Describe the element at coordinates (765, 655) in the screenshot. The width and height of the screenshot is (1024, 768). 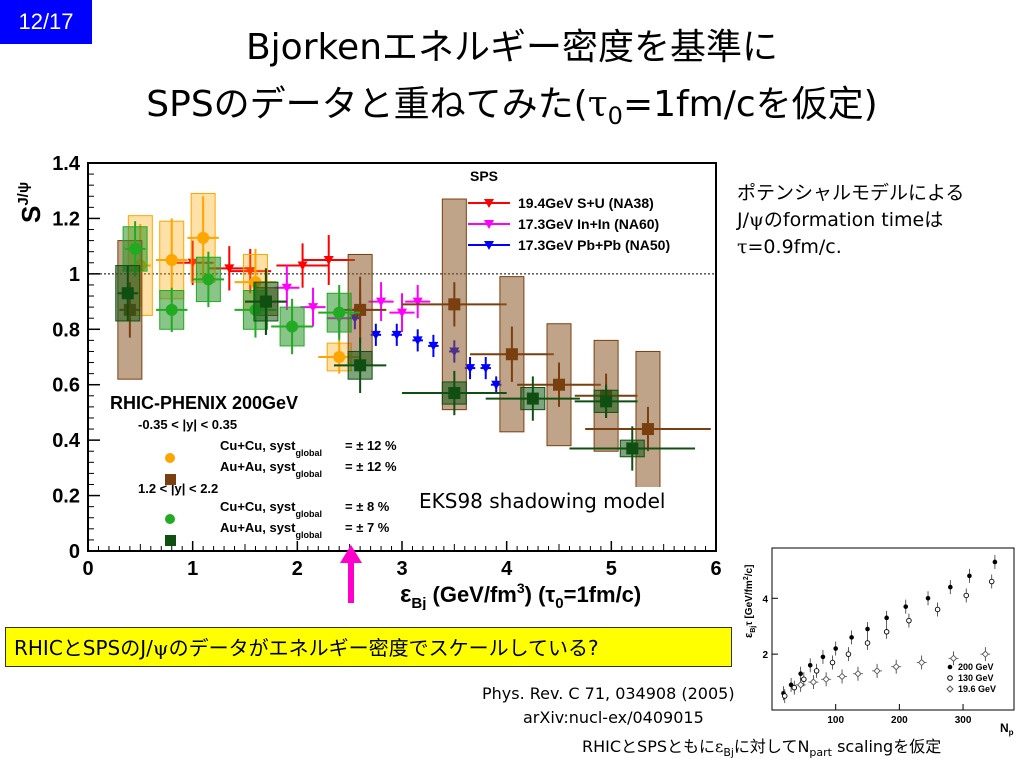
I see `inset-y-tick-label: 2` at that location.